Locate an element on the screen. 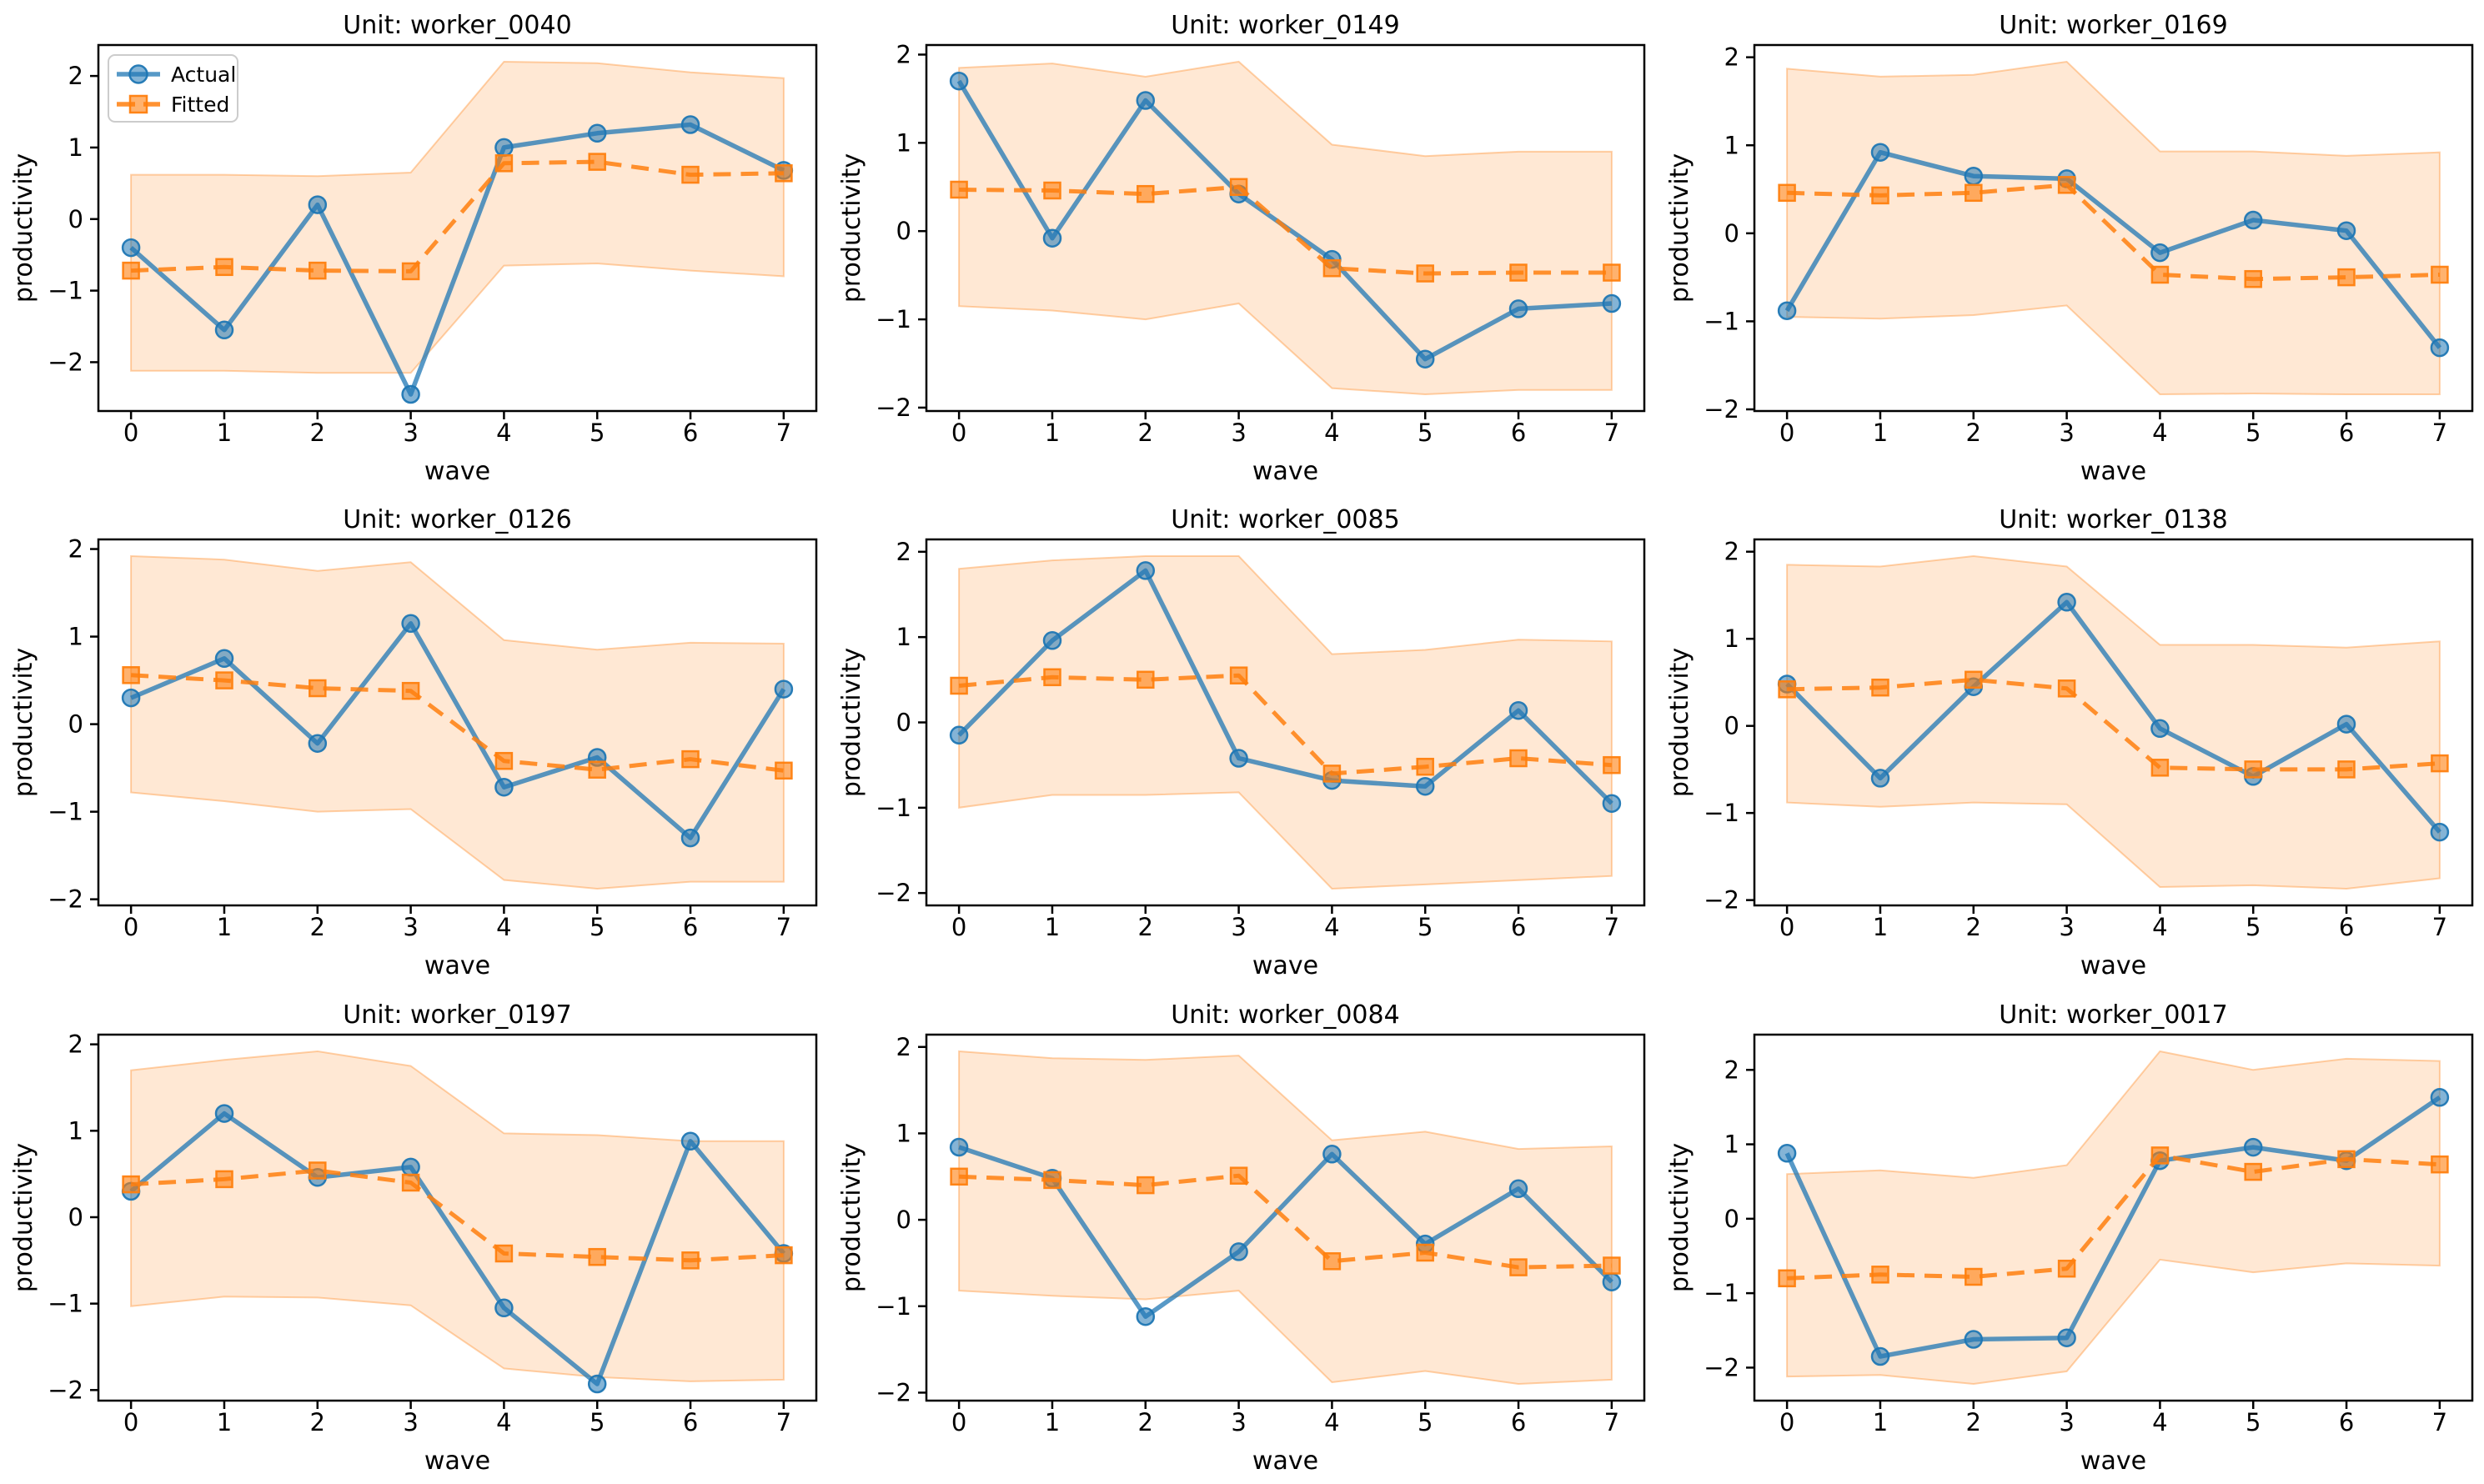 The height and width of the screenshot is (1484, 2484). x-tick-label: 5 is located at coordinates (2253, 927).